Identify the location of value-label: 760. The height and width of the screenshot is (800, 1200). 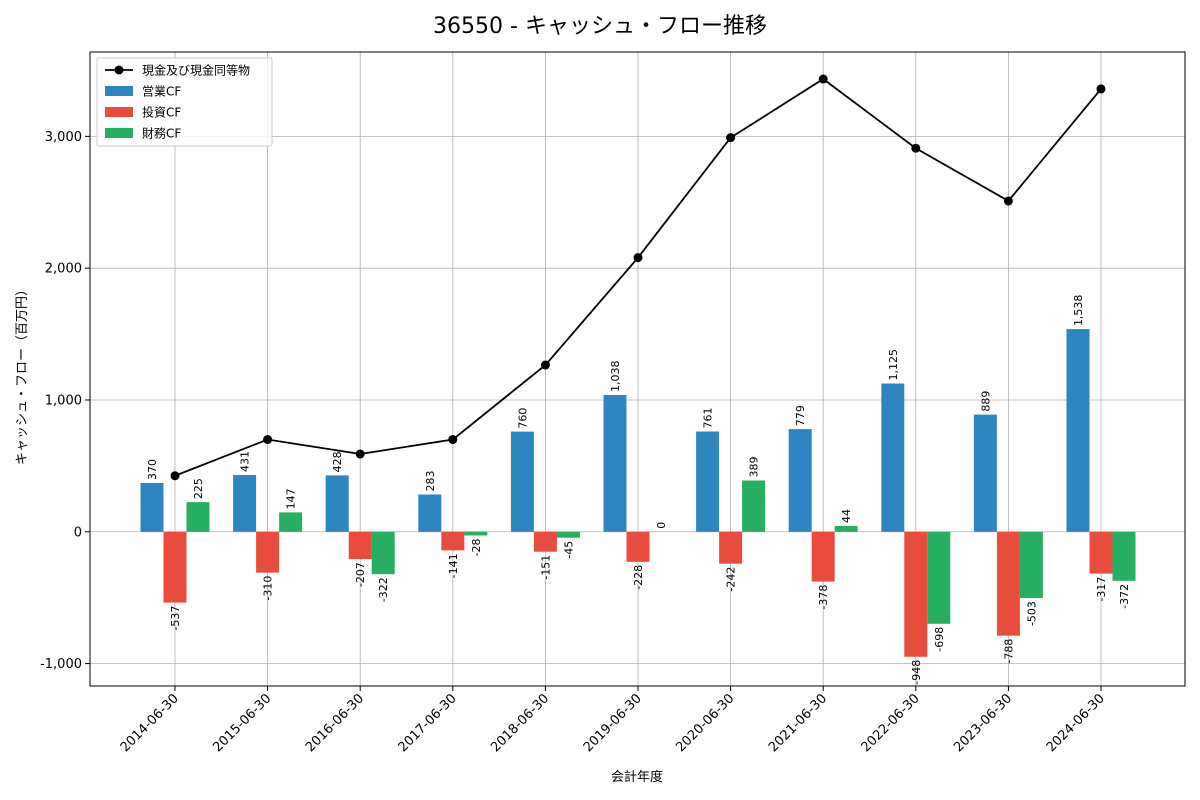
(522, 418).